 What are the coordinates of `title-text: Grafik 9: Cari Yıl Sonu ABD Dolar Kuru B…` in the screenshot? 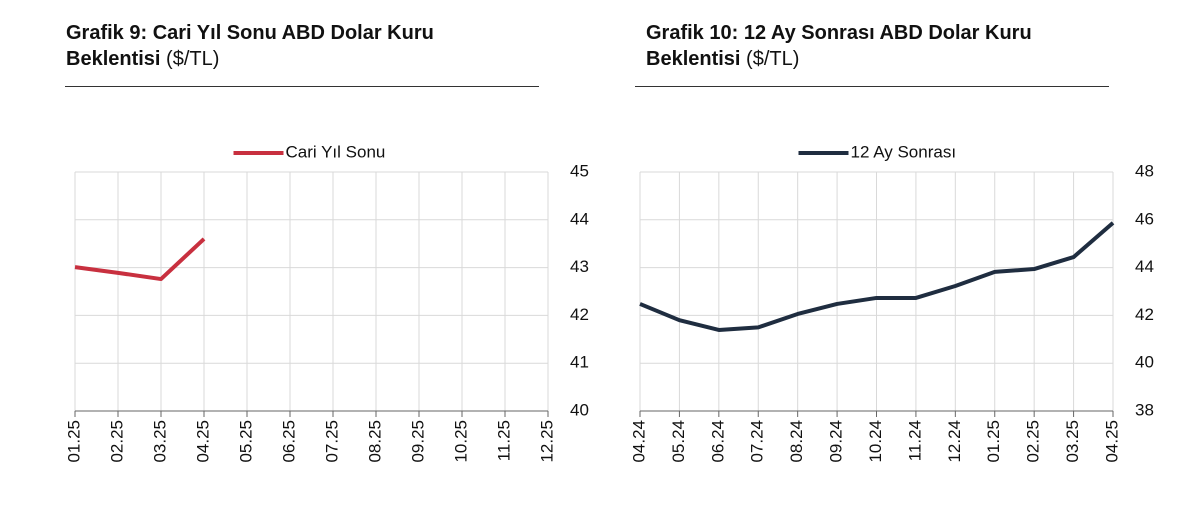 It's located at (250, 46).